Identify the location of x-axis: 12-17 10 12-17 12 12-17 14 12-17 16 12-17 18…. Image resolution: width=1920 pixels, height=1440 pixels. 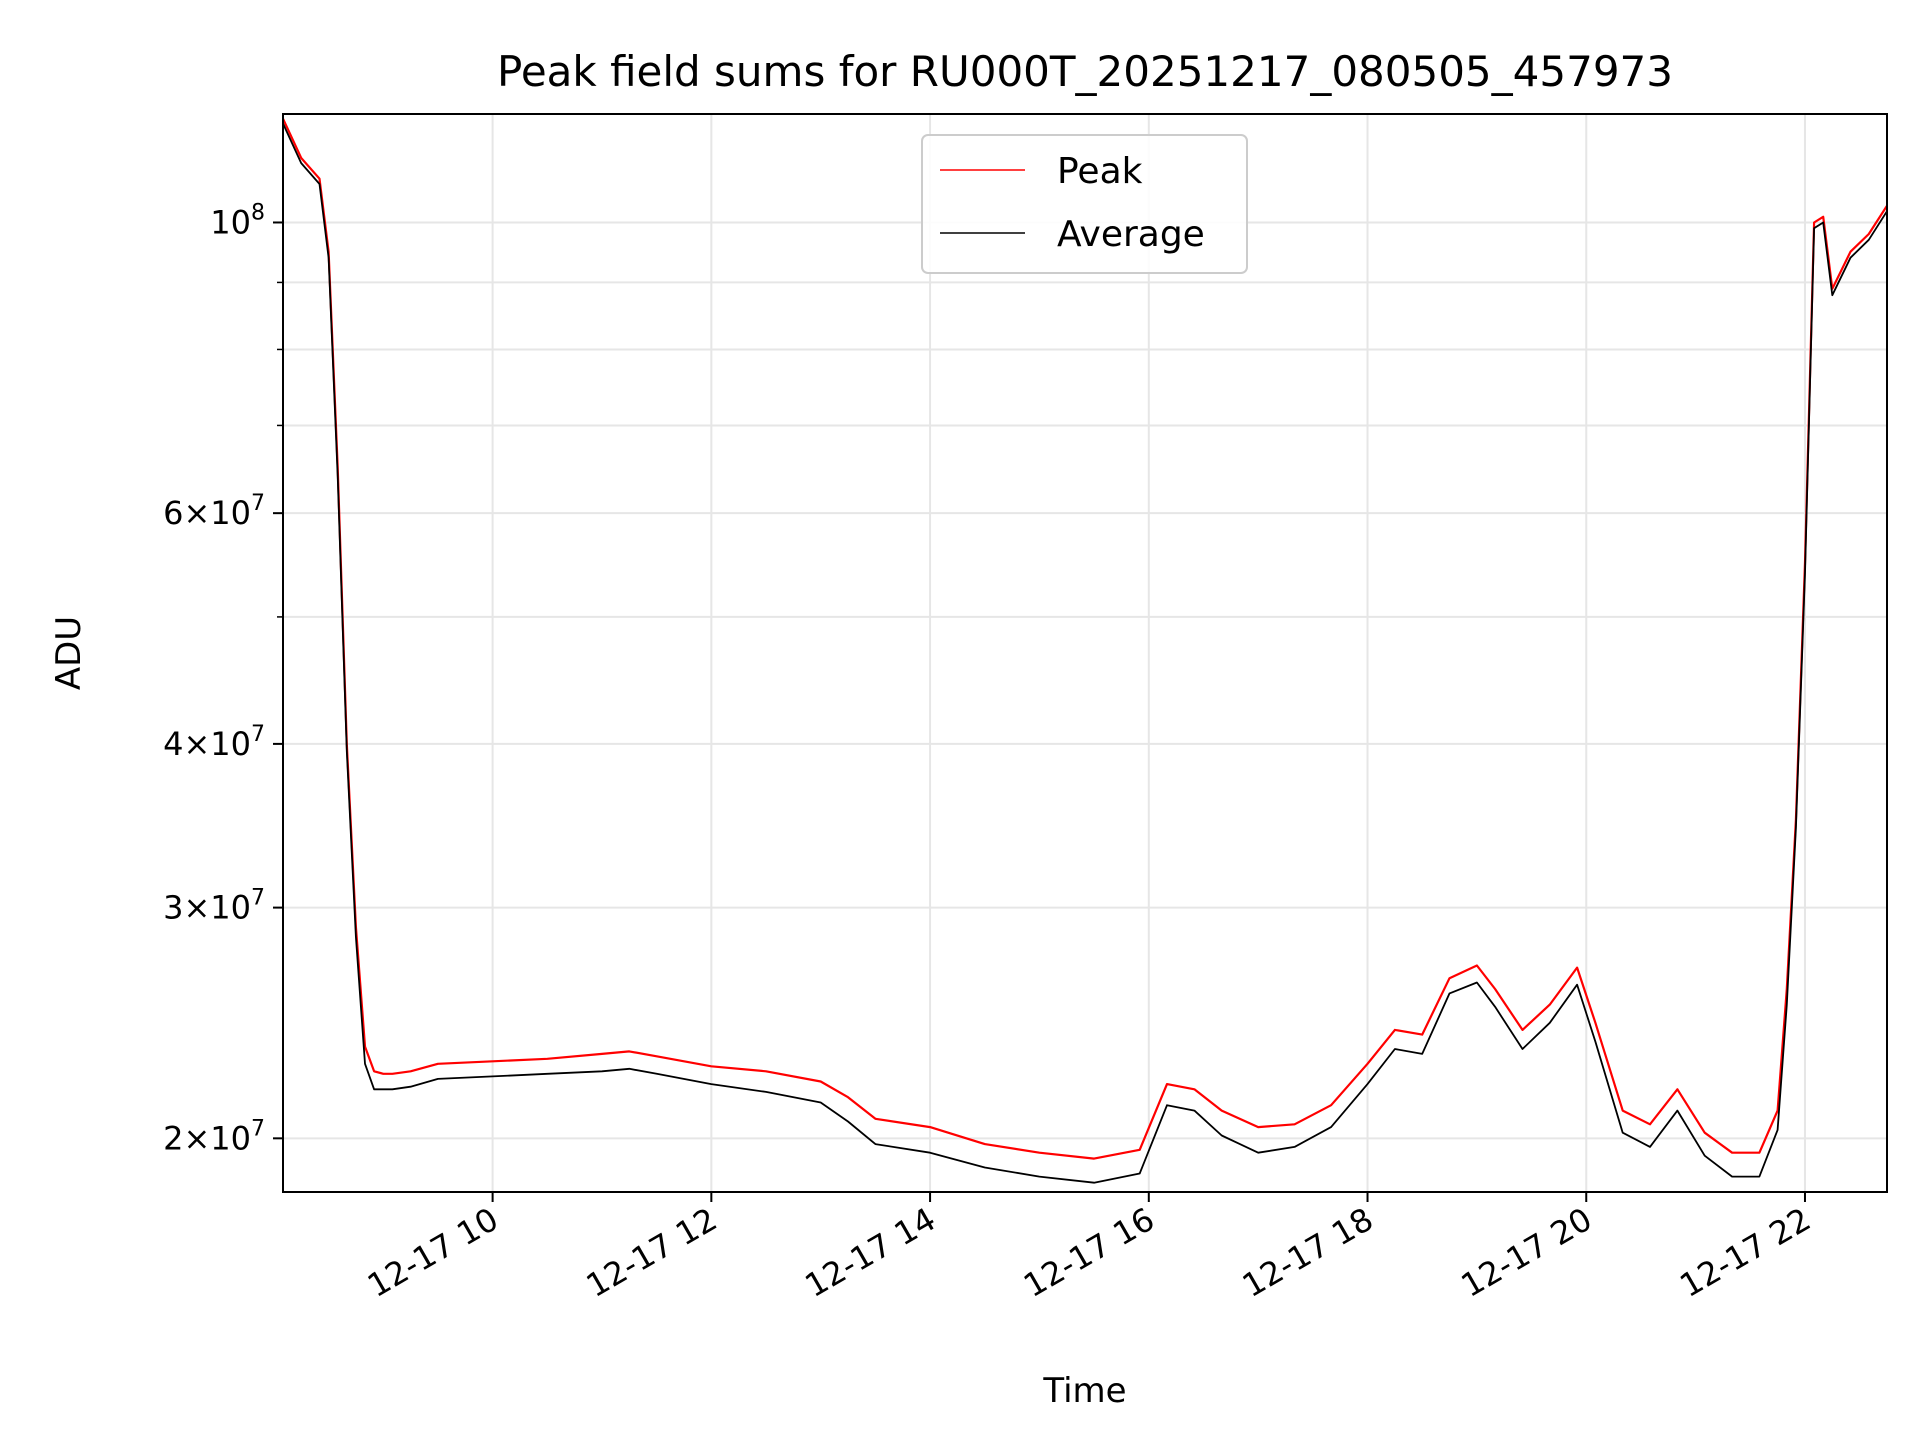
(1089, 1248).